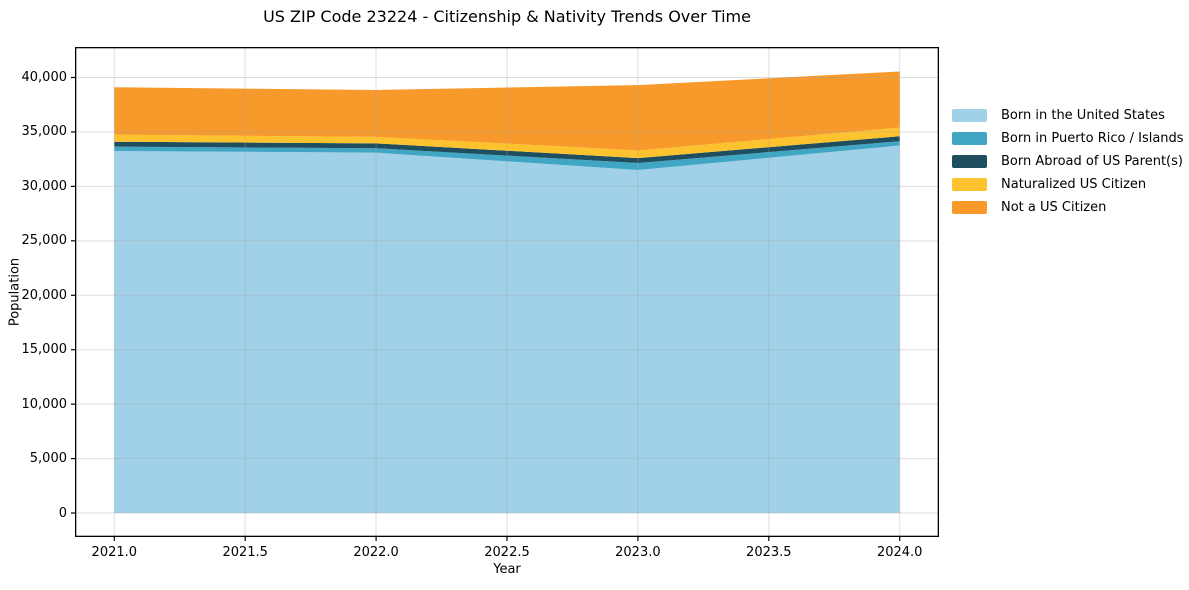  Describe the element at coordinates (1074, 184) in the screenshot. I see `legend-label: Naturalized US Citizen` at that location.